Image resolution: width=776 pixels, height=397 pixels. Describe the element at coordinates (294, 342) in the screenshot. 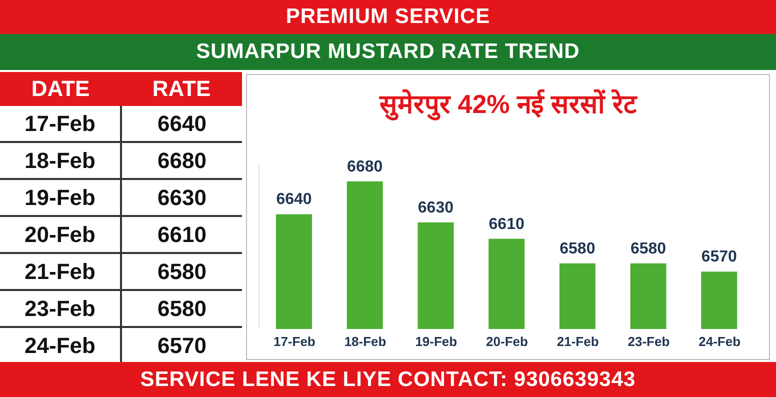

I see `x-tick-label: 17-Feb` at that location.